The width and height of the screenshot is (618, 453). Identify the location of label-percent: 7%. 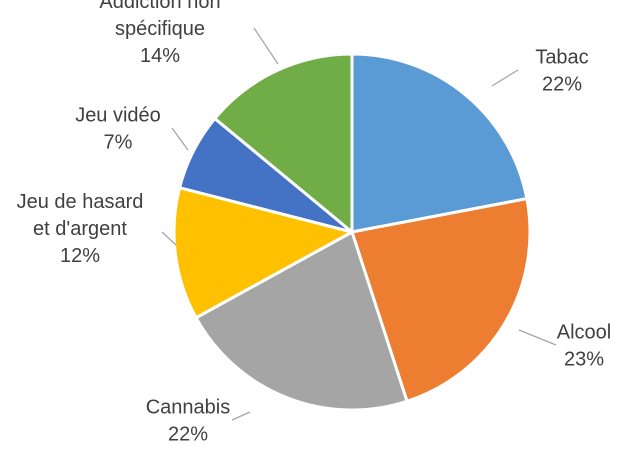
(118, 143).